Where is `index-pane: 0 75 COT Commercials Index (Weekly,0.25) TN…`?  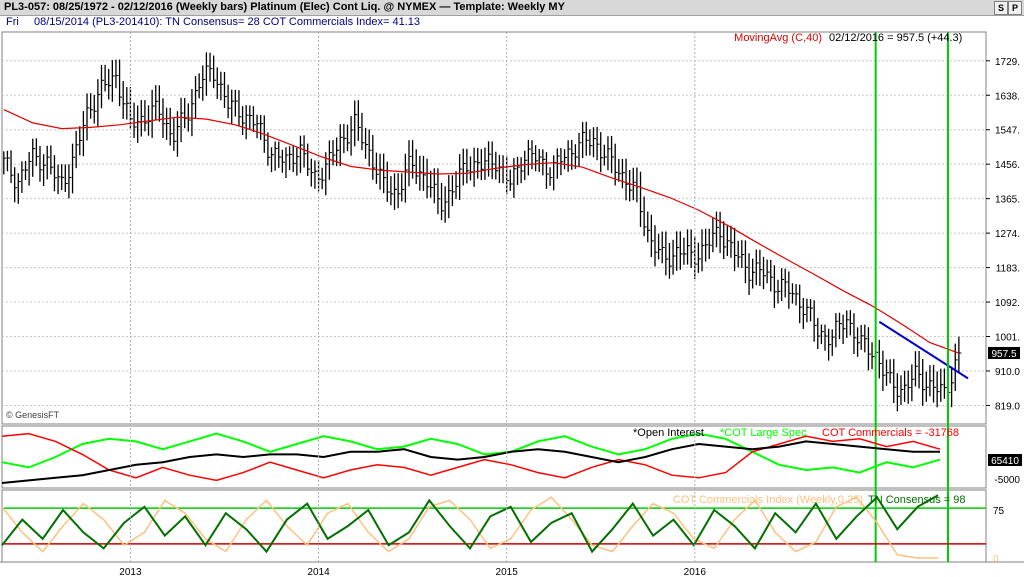 index-pane: 0 75 COT Commercials Index (Weekly,0.25) TN… is located at coordinates (503, 529).